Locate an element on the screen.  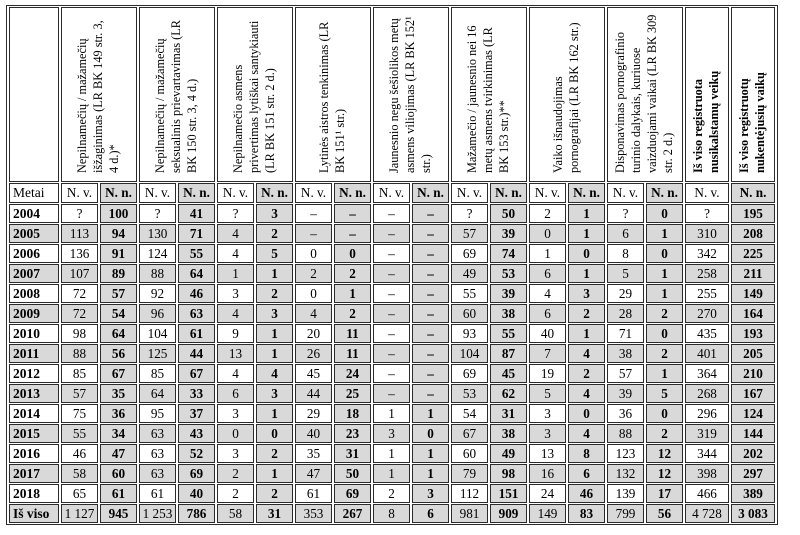
data-cell: 466 is located at coordinates (707, 493).